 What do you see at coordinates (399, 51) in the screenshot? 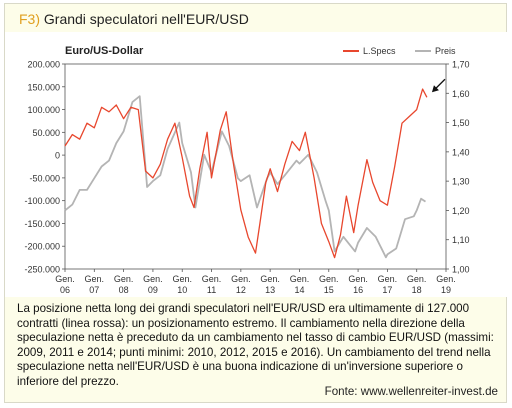
I see `legend: L.Specs Preis` at bounding box center [399, 51].